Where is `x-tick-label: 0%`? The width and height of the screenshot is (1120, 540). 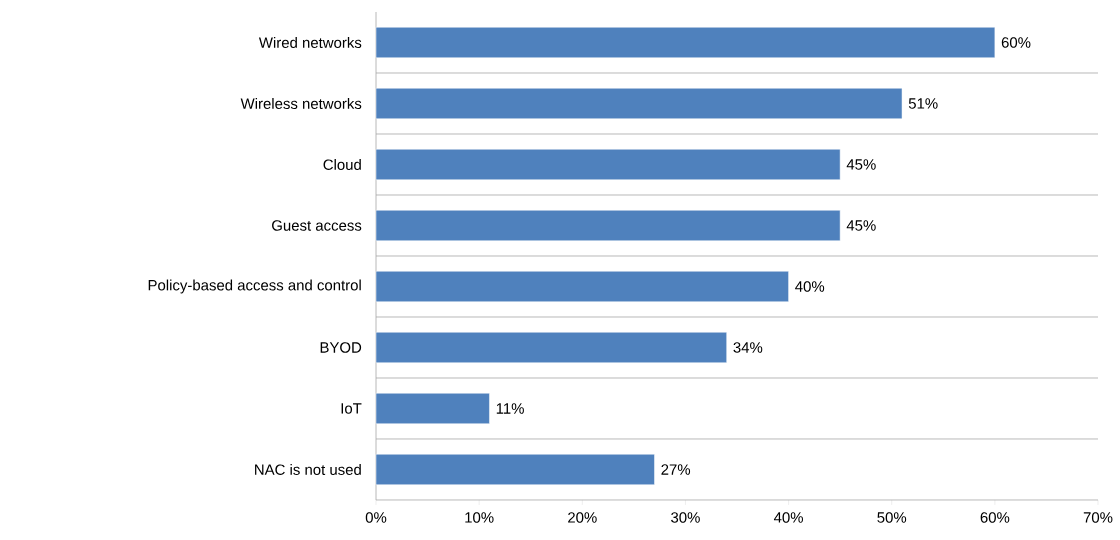
x-tick-label: 0% is located at coordinates (376, 517).